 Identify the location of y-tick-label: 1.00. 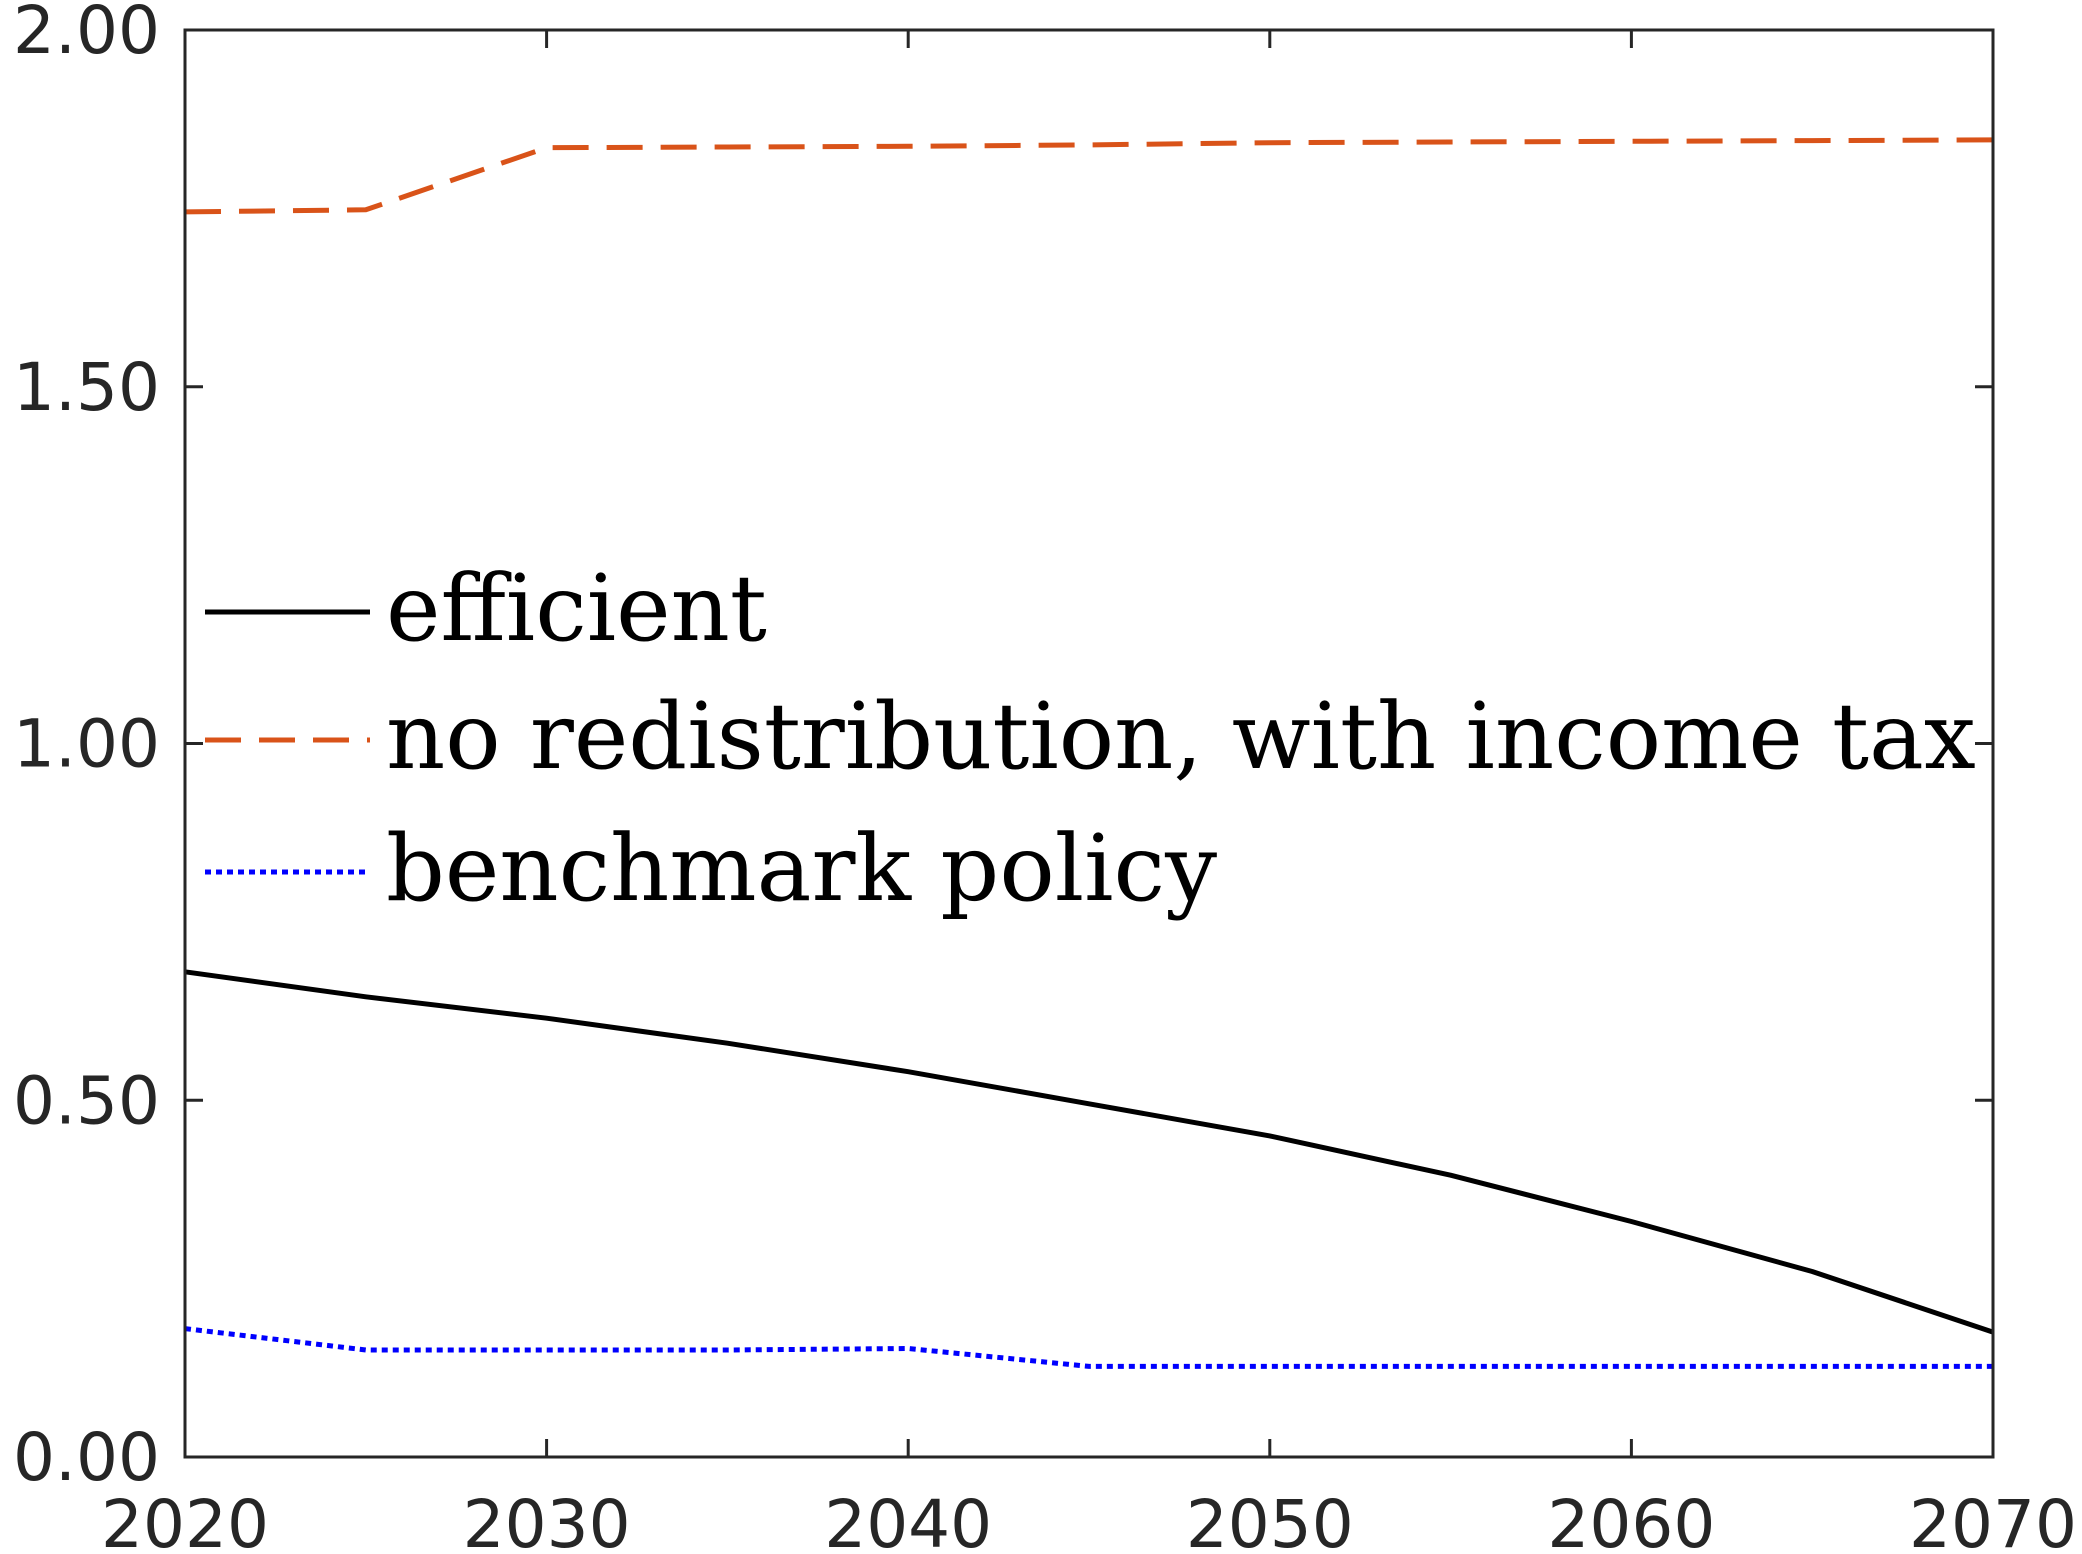
(86, 744).